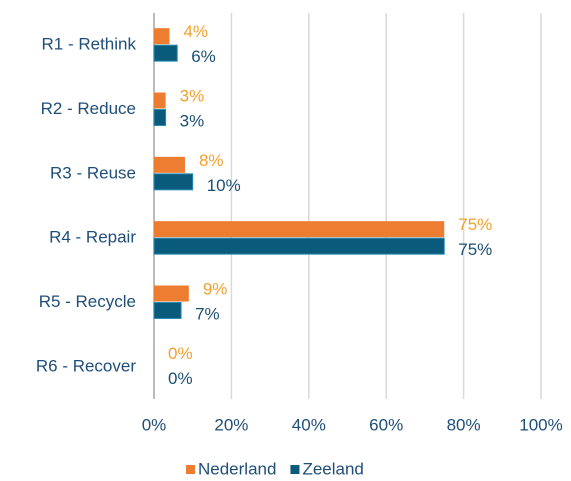  Describe the element at coordinates (207, 313) in the screenshot. I see `value-label: 7%` at that location.